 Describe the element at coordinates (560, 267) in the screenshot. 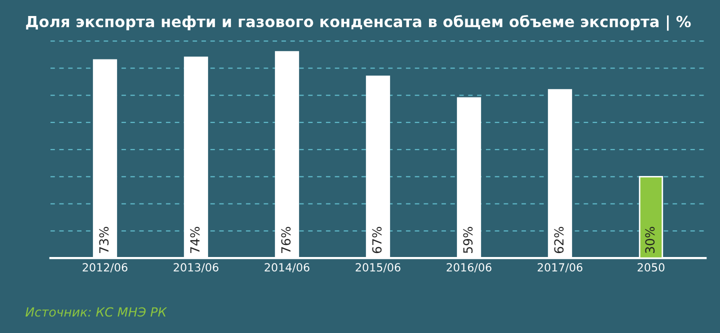

I see `x-tick-label: 2017/06` at that location.